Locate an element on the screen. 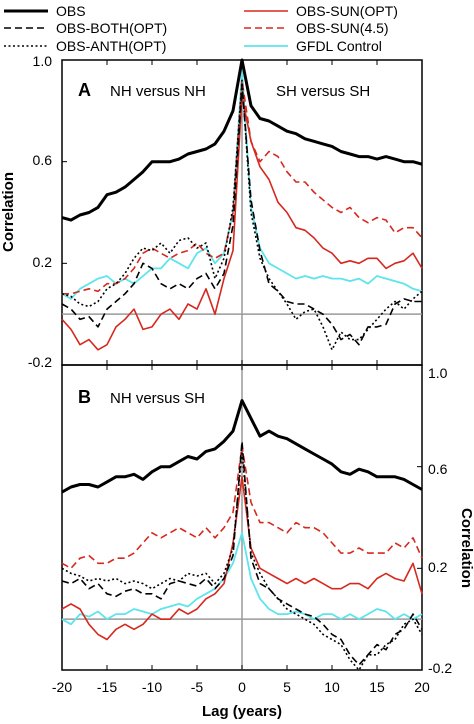 The width and height of the screenshot is (474, 724). legend-label-anth: OBS-ANTH(OPT) is located at coordinates (111, 46).